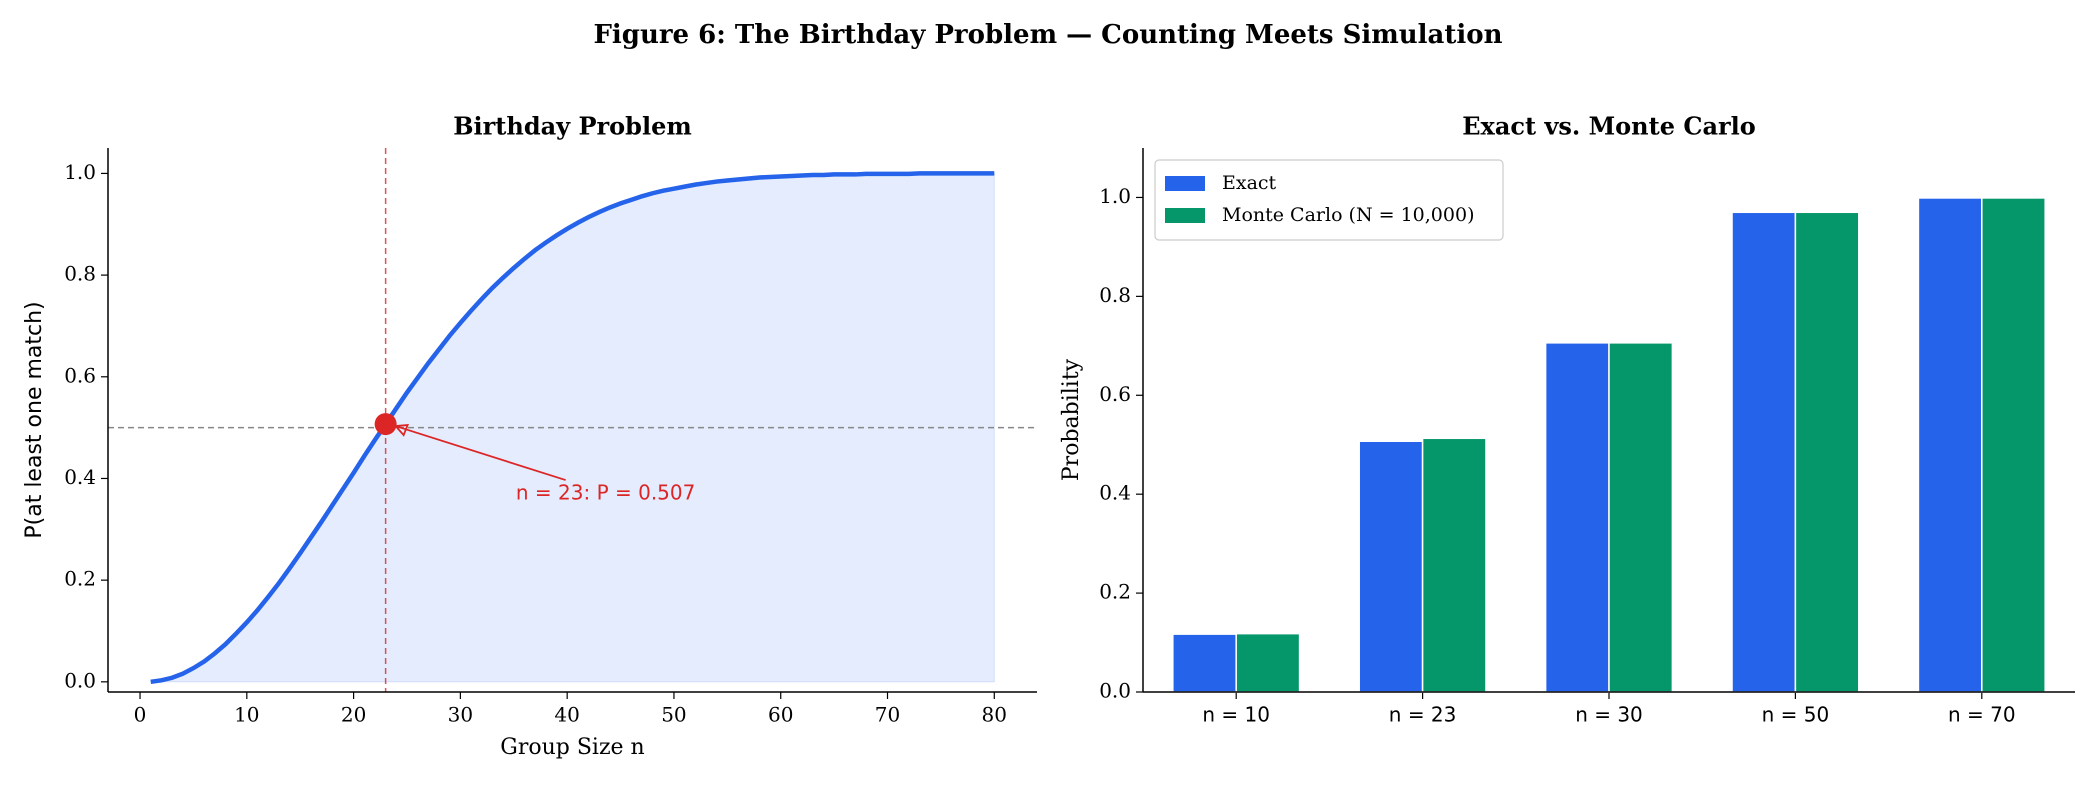 Image resolution: width=2095 pixels, height=785 pixels. I want to click on x-tick-label: n = 70, so click(1982, 715).